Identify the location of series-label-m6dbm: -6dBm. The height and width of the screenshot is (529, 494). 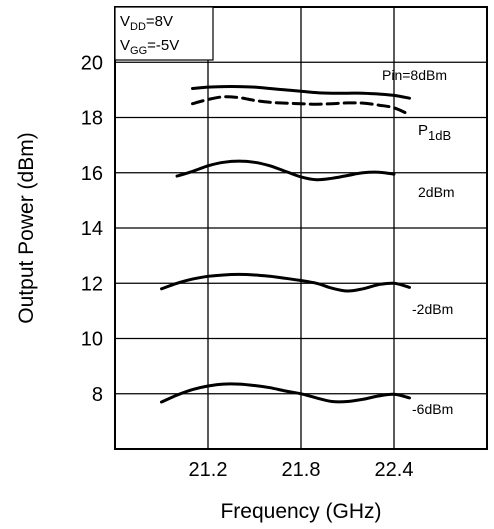
(432, 409).